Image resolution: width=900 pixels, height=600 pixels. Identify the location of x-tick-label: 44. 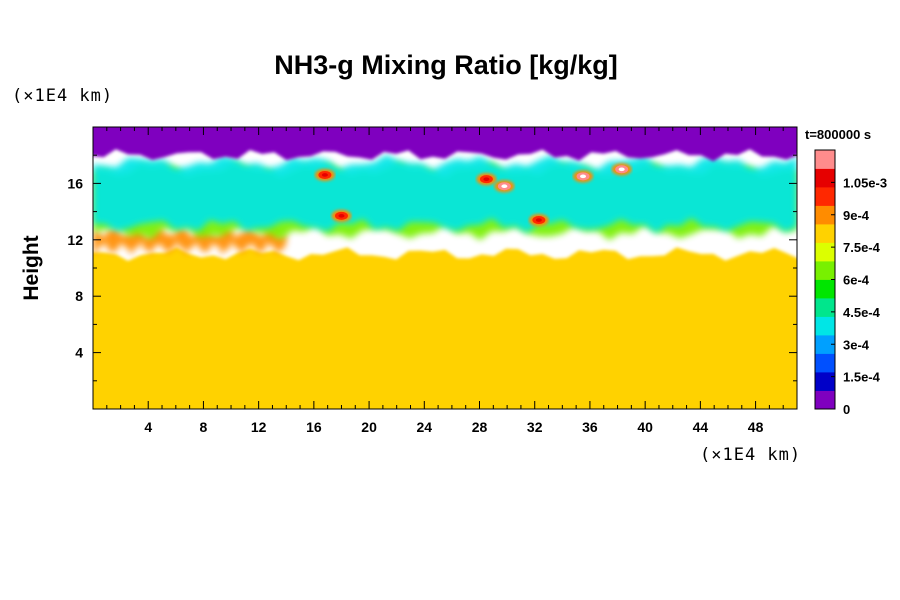
(701, 427).